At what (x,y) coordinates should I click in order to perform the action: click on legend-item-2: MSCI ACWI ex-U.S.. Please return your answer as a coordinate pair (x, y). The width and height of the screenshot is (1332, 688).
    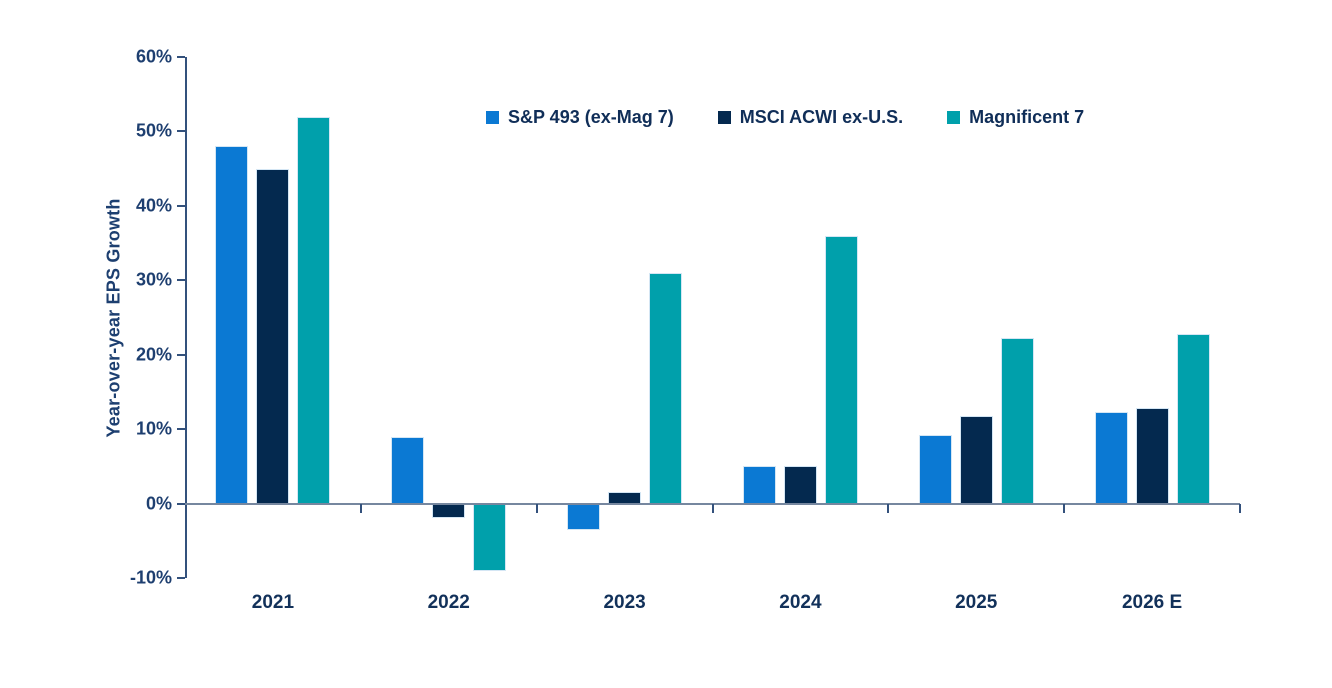
    Looking at the image, I should click on (810, 117).